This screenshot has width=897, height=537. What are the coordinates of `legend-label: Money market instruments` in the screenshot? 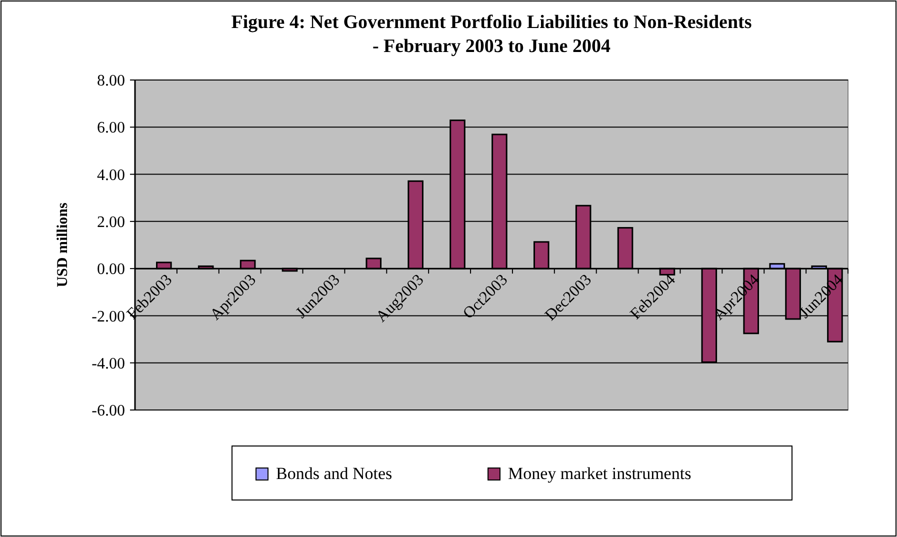 It's located at (600, 473).